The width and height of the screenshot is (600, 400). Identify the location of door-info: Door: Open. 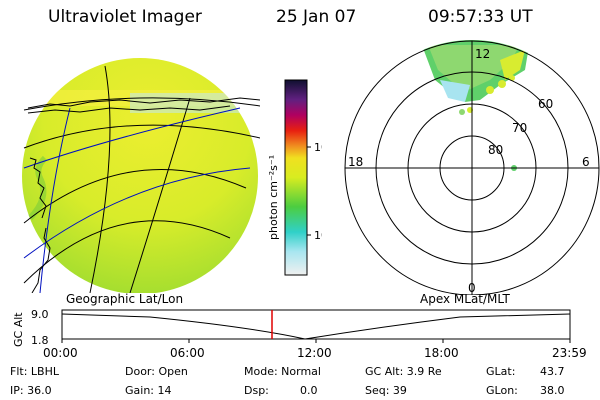
(156, 371).